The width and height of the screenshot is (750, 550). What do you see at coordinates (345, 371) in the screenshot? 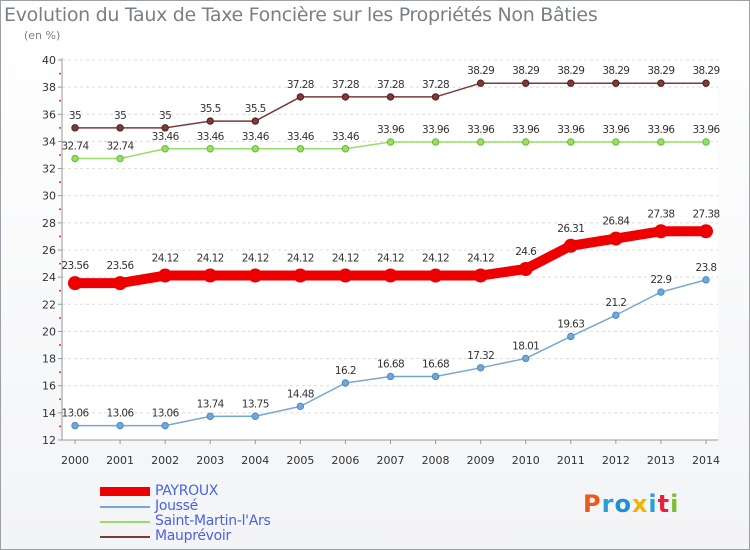
I see `data-label: 16.2` at bounding box center [345, 371].